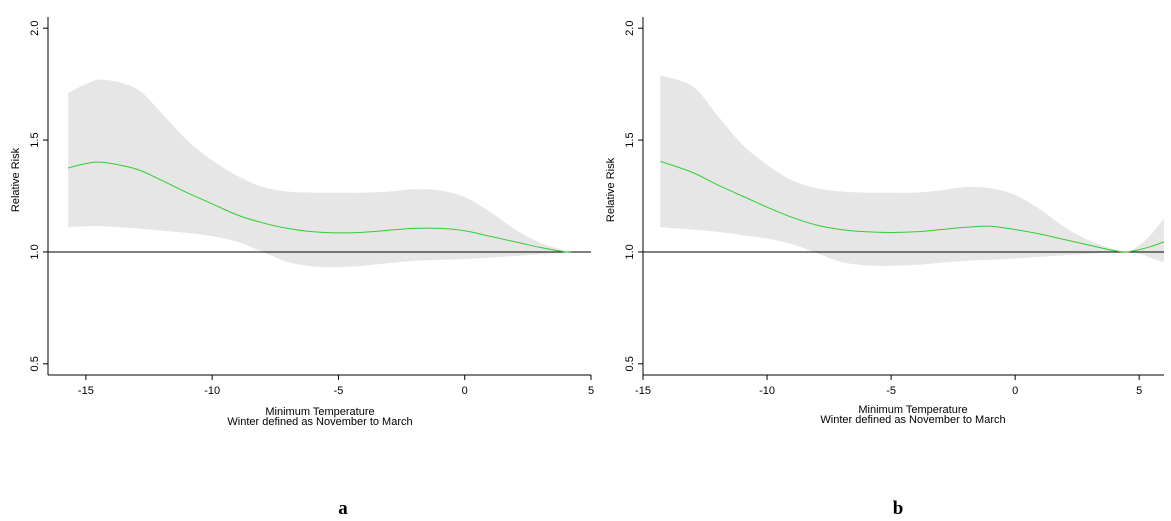 This screenshot has width=1171, height=521. I want to click on panel-label-a: a, so click(343, 508).